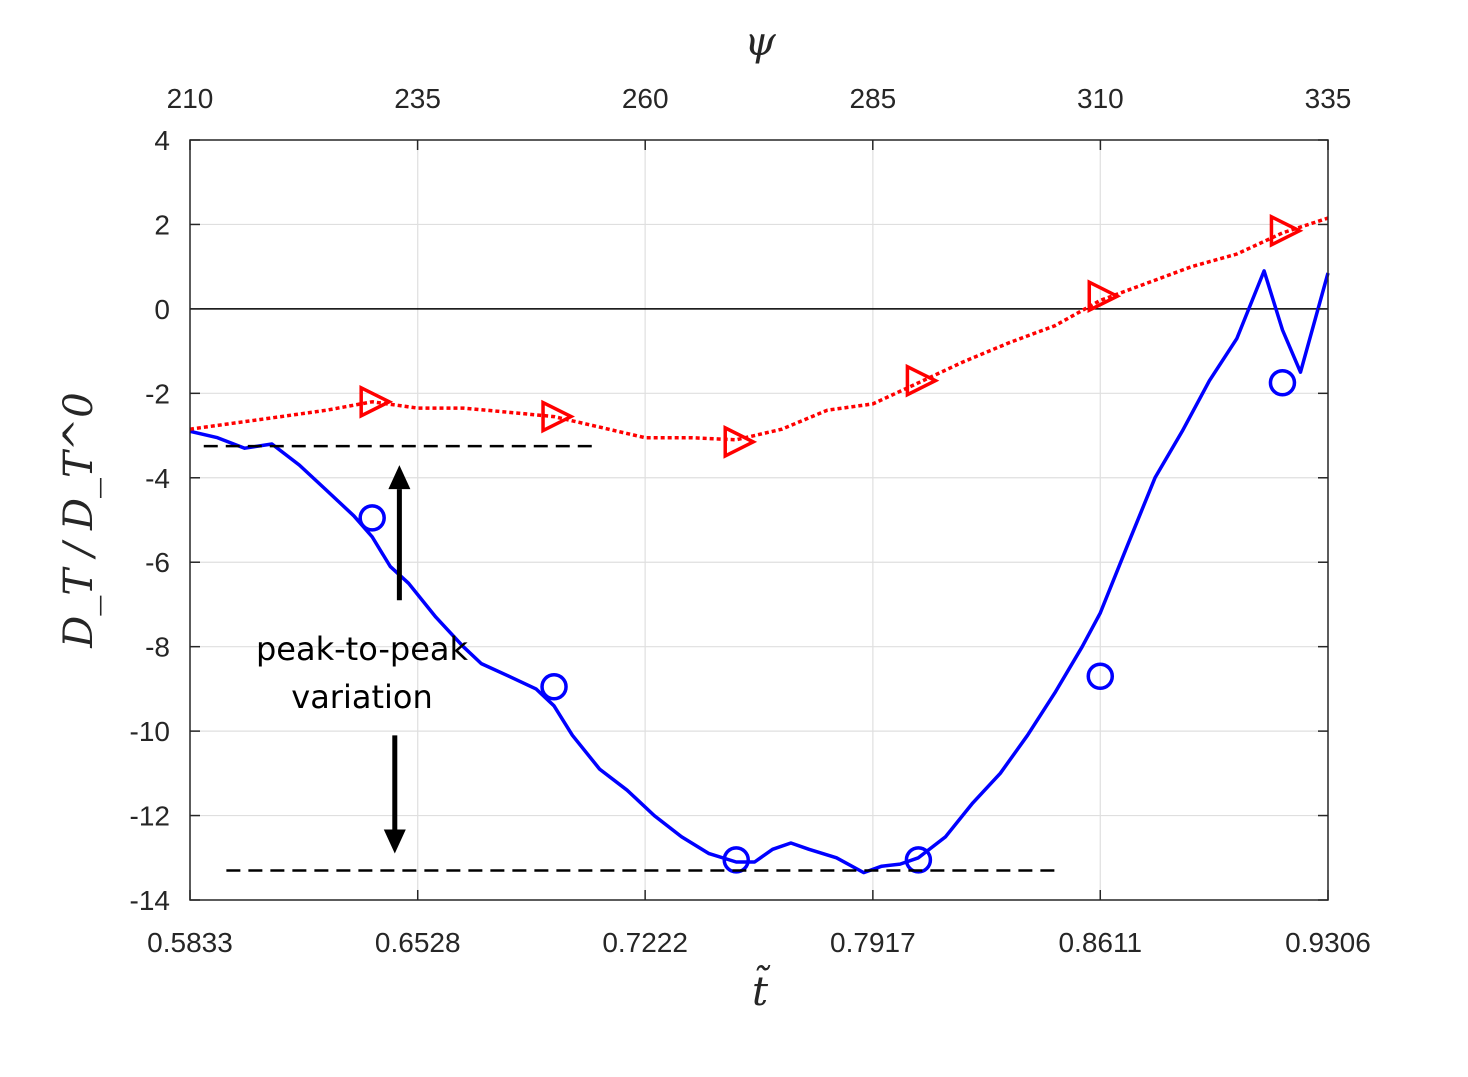 The height and width of the screenshot is (1077, 1468). Describe the element at coordinates (157, 647) in the screenshot. I see `y-tick-label: -8` at that location.